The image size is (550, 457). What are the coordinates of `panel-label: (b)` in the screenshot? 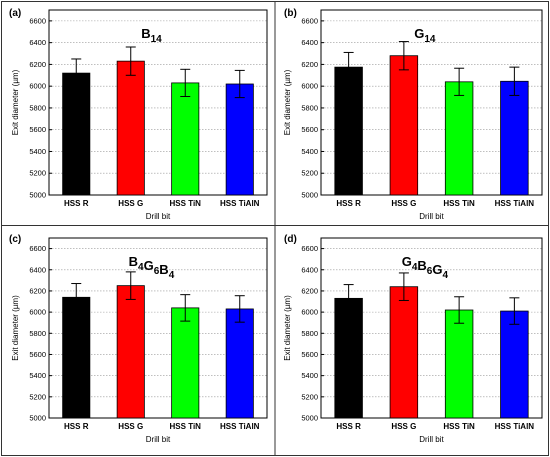 It's located at (290, 13).